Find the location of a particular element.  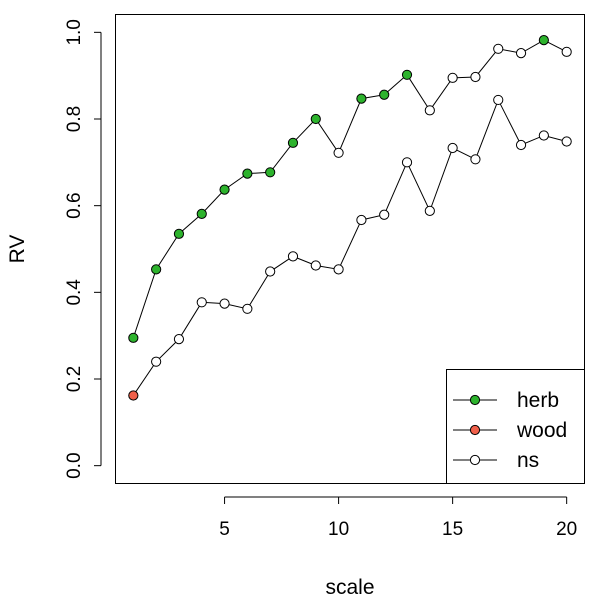

x-tick-label: 20 is located at coordinates (566, 529).